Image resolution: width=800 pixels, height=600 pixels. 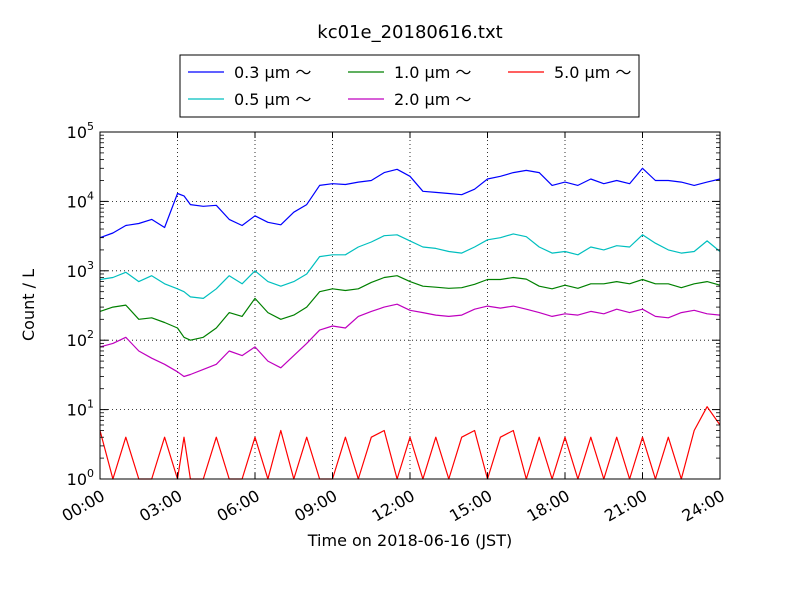 I want to click on legend: 0.3 μm ～ 0.5 μm ～ 1.0 μm ～ 2.0 μm ～ 5.0 μm ～, so click(x=409, y=86).